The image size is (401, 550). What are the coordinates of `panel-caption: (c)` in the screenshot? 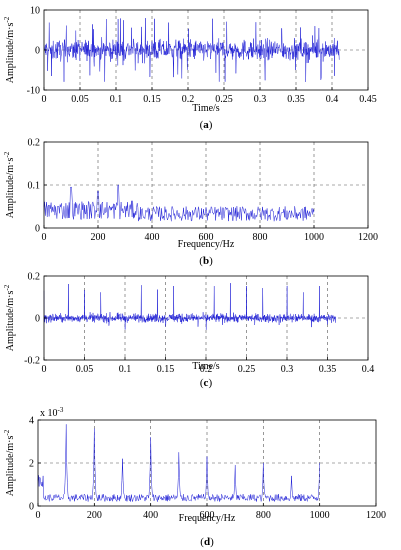 It's located at (206, 383).